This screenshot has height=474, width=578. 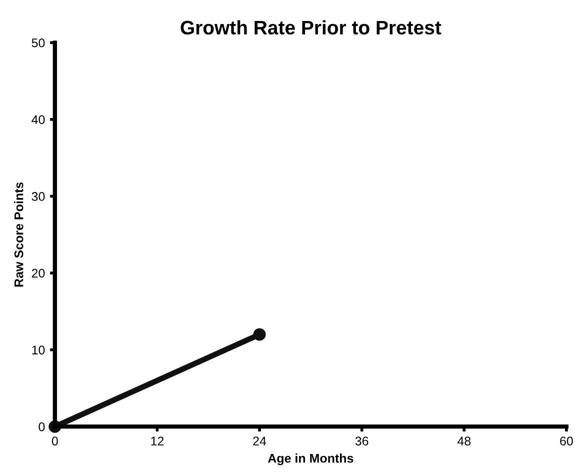 I want to click on chart-title: Growth Rate Prior to Pretest, so click(x=311, y=27).